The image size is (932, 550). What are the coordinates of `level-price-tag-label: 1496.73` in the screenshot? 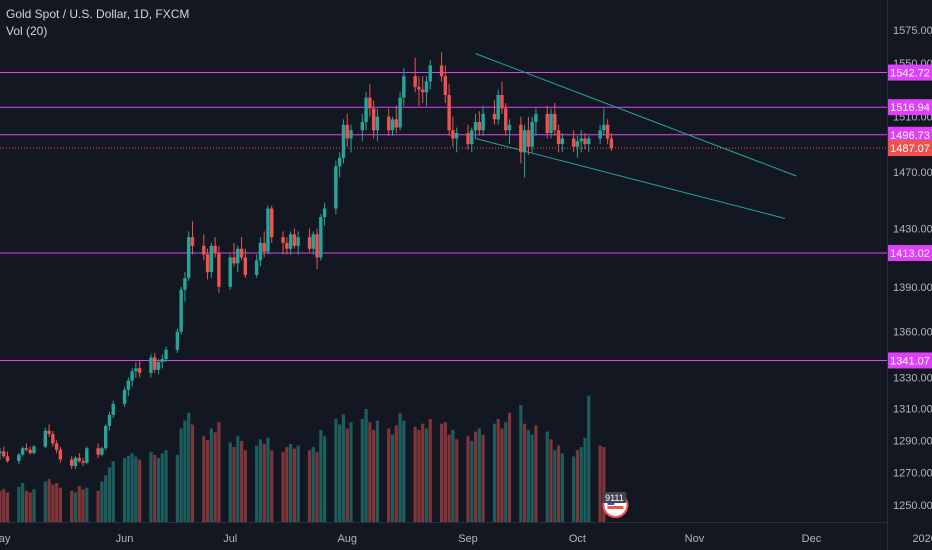 It's located at (910, 136).